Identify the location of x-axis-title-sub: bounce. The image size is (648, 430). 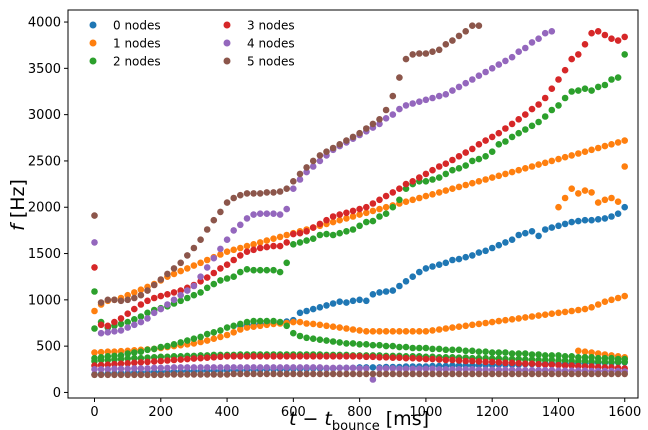
(356, 424).